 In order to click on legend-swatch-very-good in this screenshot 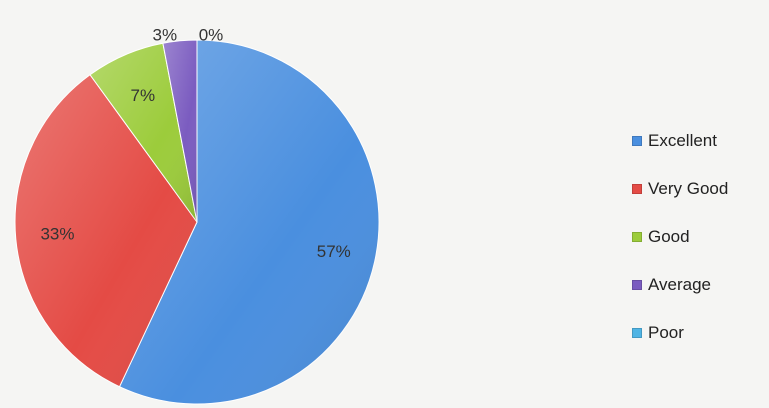, I will do `click(637, 189)`.